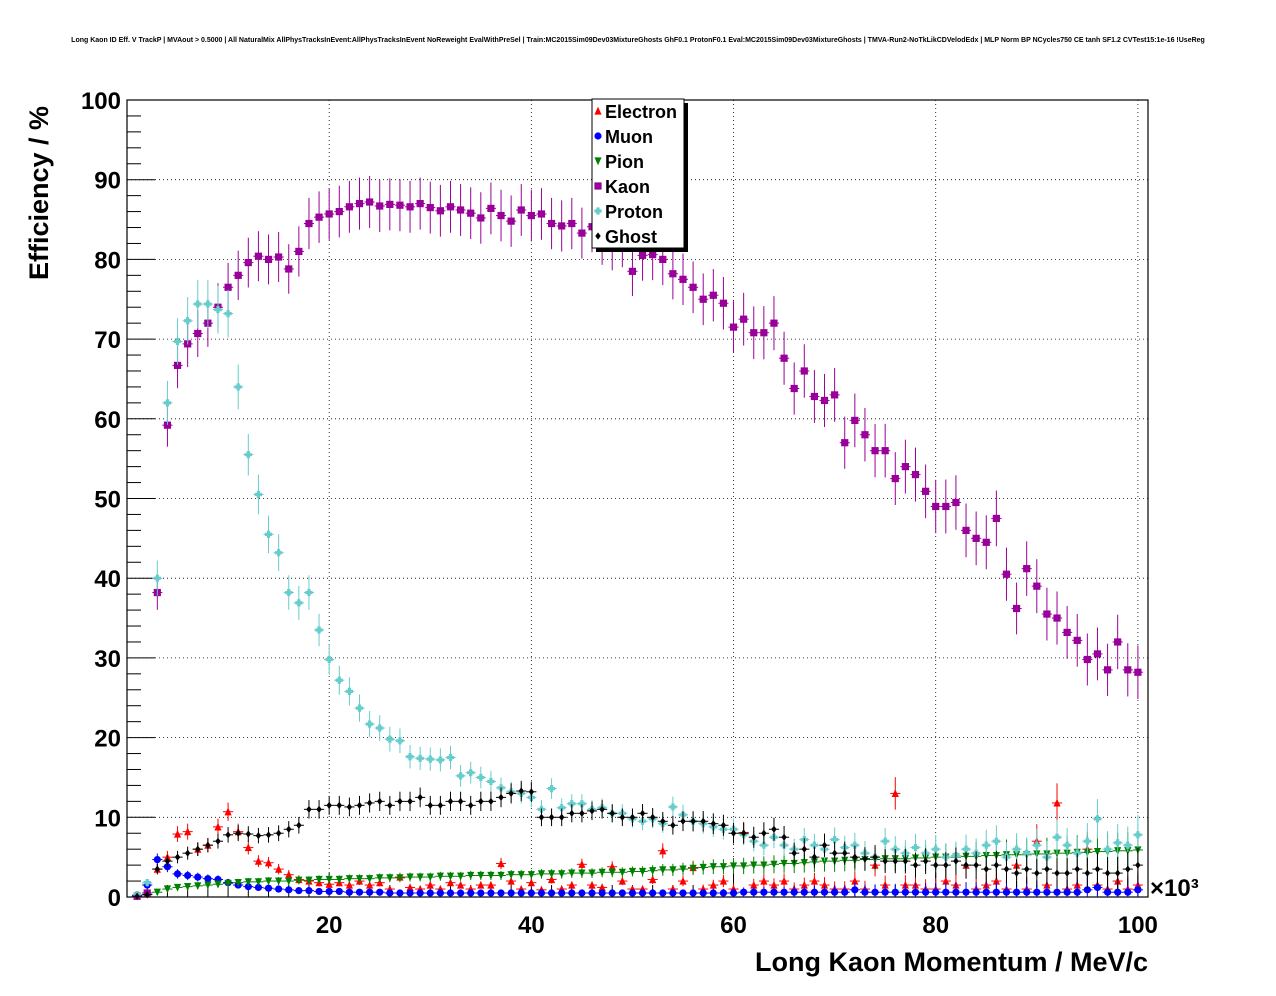 This screenshot has height=996, width=1276. I want to click on y-tick-label: 80, so click(107, 260).